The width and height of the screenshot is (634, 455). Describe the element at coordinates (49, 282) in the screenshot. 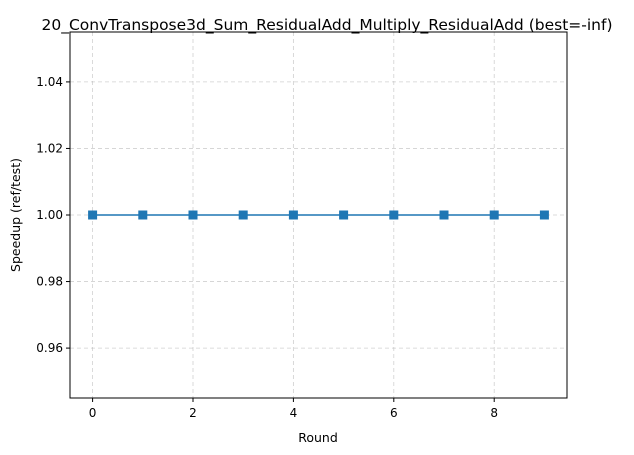

I see `y-tick-label: 0.98` at that location.